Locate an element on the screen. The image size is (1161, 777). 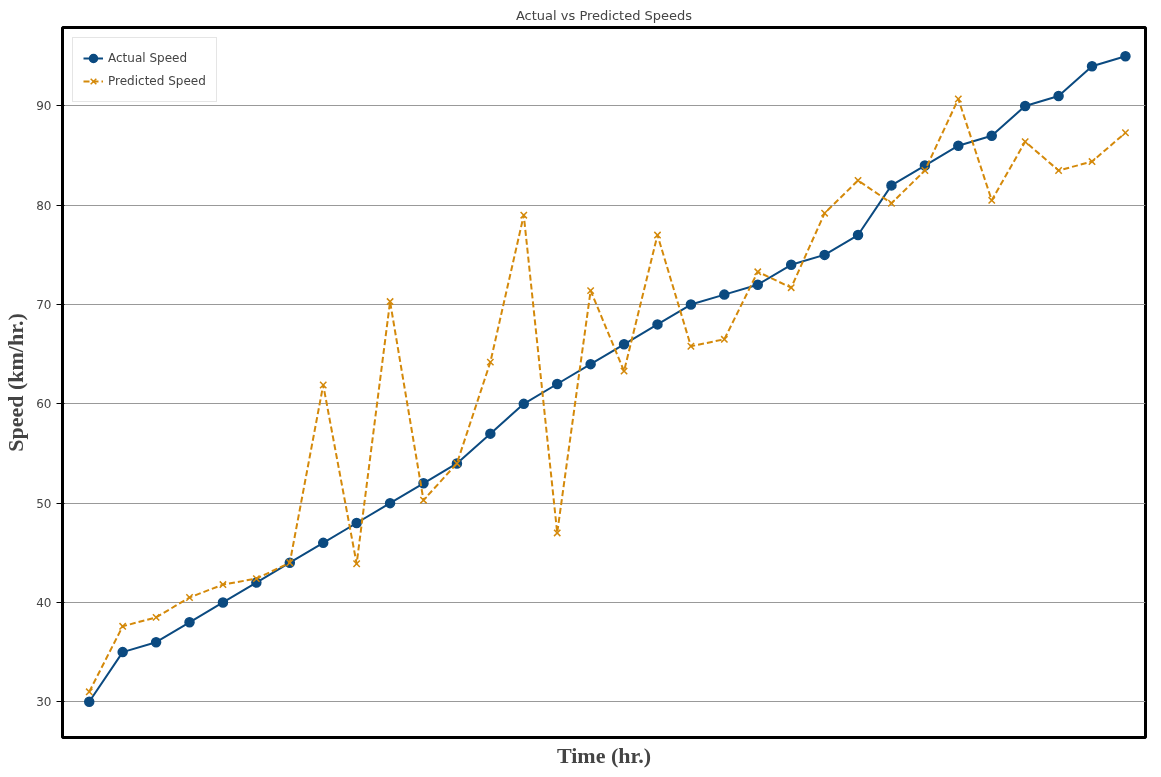
y-tick-label: 90 is located at coordinates (44, 106).